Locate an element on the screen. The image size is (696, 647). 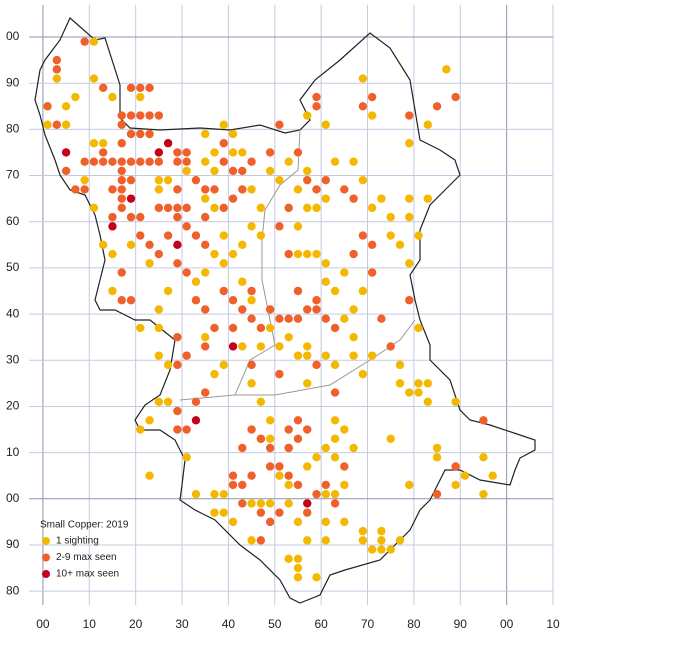
x-tick-label: 00 is located at coordinates (507, 624).